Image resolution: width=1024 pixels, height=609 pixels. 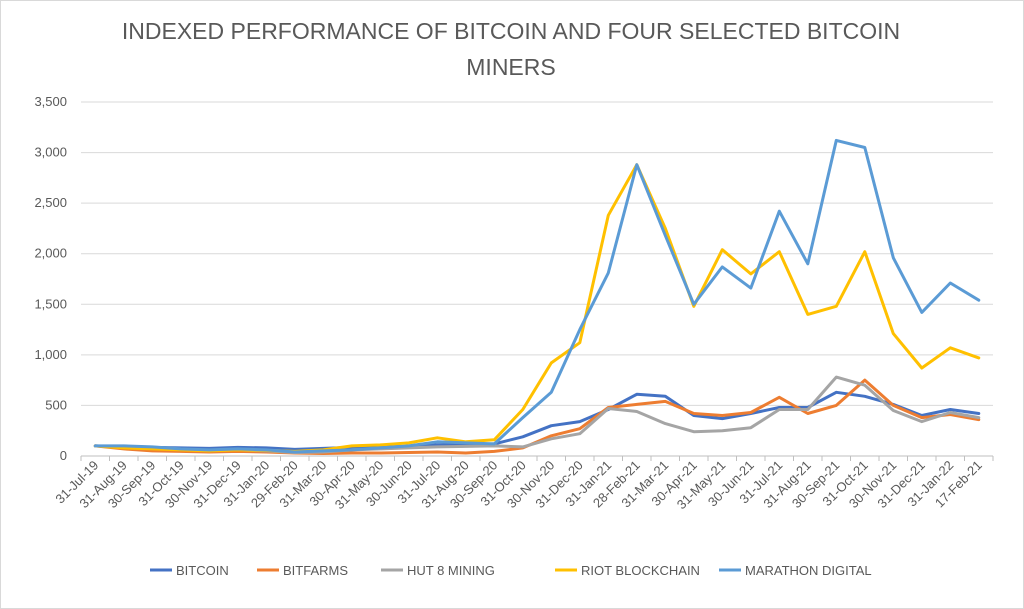 I want to click on legend-label-bitcoin: BITCOIN, so click(x=202, y=570).